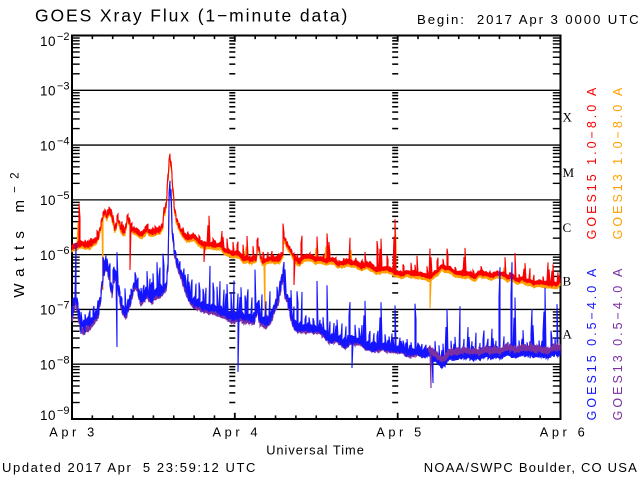 The image size is (640, 480). I want to click on svg-text: Begin: 2017 Apr 3 0000 UTC, so click(528, 19).